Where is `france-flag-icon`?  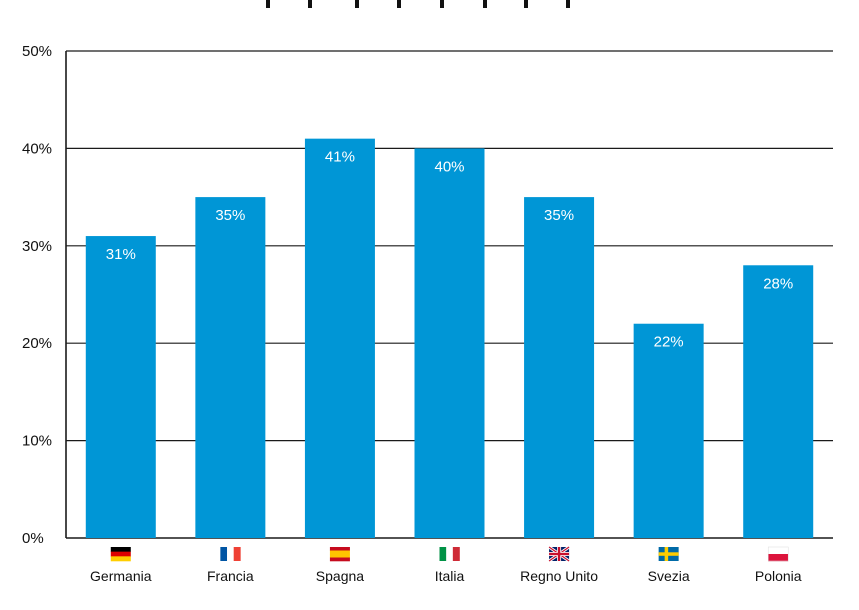 france-flag-icon is located at coordinates (230, 554).